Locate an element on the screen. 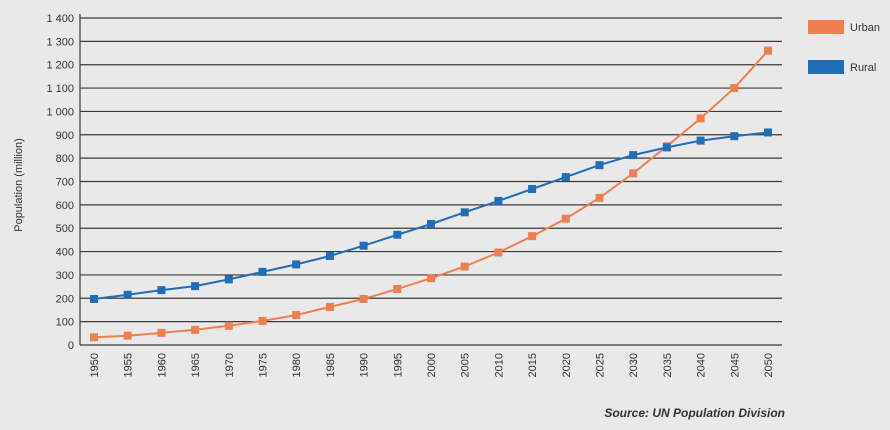 The height and width of the screenshot is (430, 890). legend-label-rural: Rural is located at coordinates (863, 68).